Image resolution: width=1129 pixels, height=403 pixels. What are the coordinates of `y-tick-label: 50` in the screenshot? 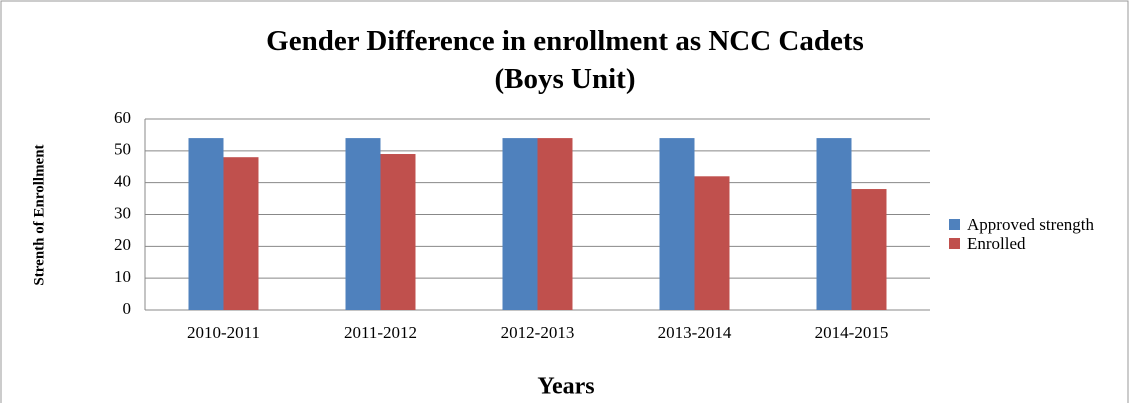 It's located at (122, 149).